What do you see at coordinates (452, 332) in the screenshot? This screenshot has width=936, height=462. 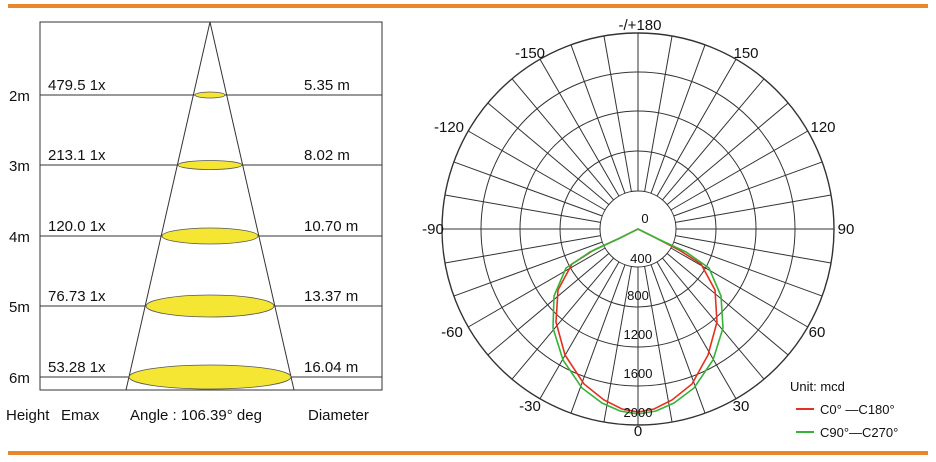 I see `angle-label: -60` at bounding box center [452, 332].